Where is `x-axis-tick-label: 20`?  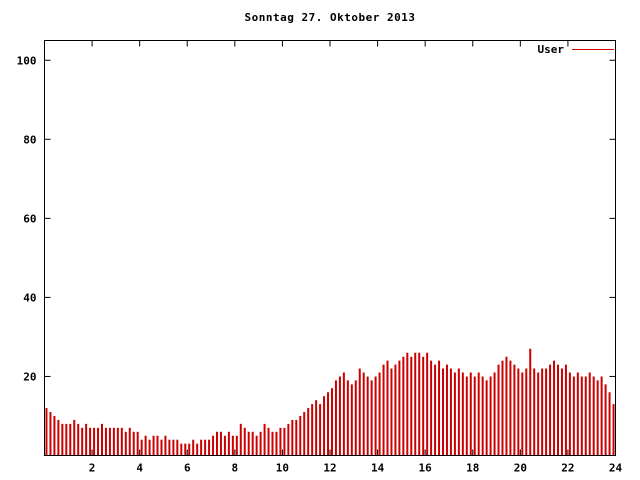
x-axis-tick-label: 20 is located at coordinates (520, 468).